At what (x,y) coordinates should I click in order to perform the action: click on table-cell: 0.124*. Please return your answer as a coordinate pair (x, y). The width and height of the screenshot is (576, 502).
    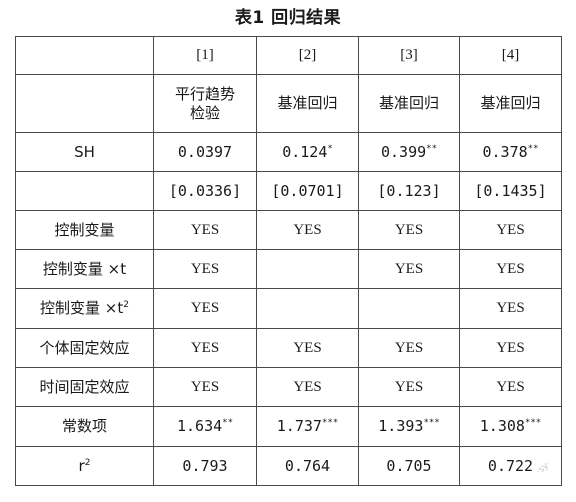
    Looking at the image, I should click on (307, 152).